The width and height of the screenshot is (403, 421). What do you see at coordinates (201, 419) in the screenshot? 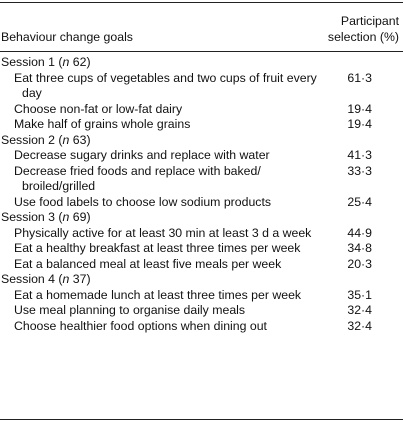
I see `bottom-rule` at bounding box center [201, 419].